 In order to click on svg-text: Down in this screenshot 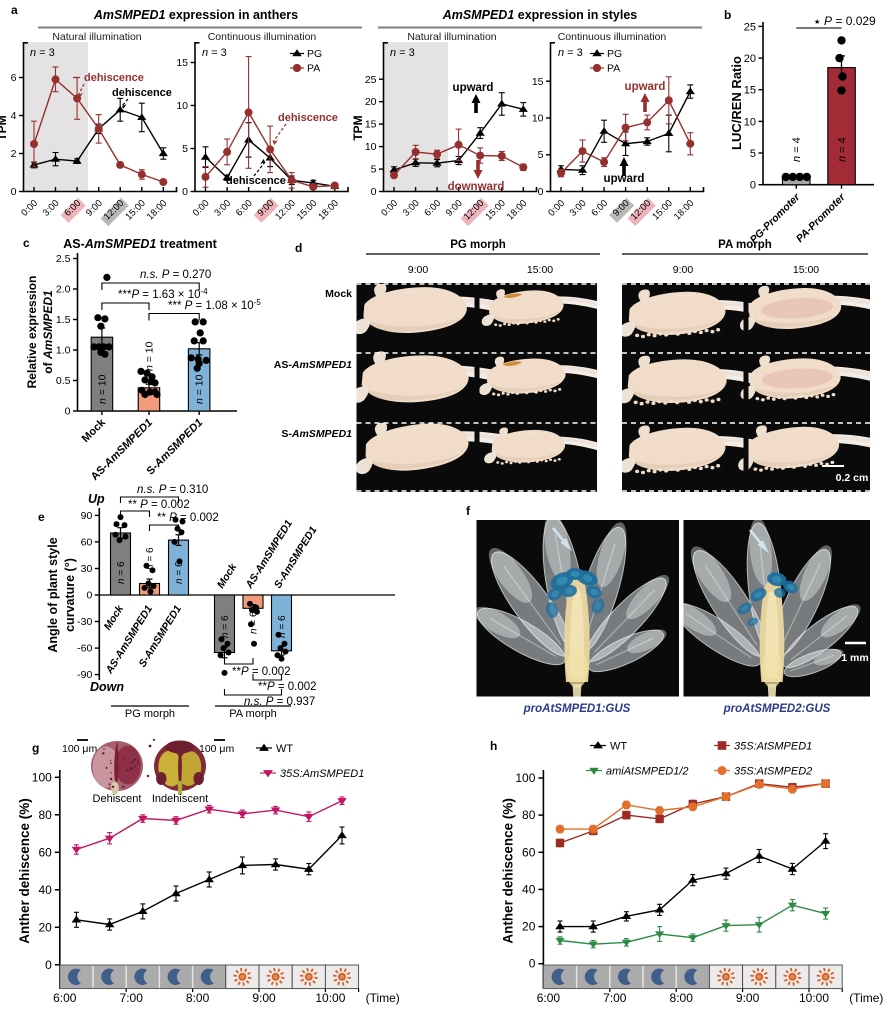, I will do `click(107, 687)`.